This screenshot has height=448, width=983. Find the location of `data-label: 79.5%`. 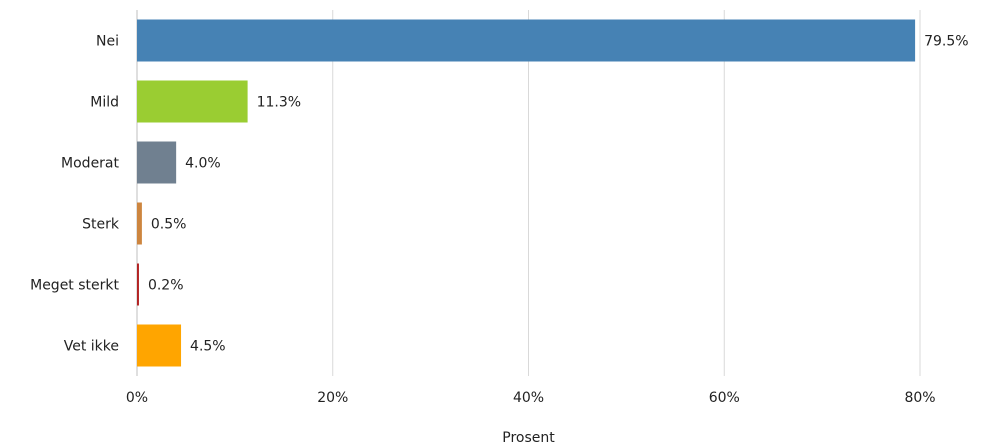

data-label: 79.5% is located at coordinates (946, 42).